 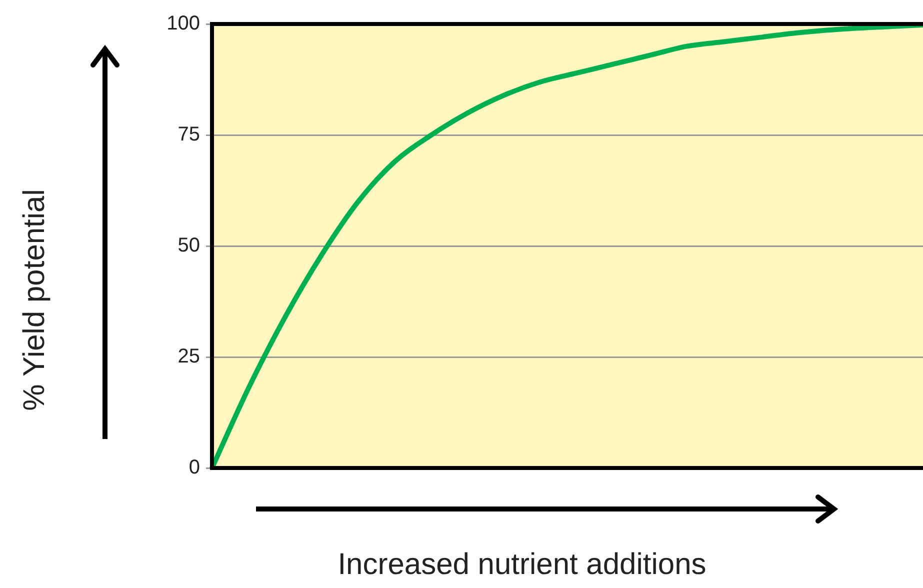 What do you see at coordinates (522, 565) in the screenshot?
I see `x-axis-title: Increased nutrient additions` at bounding box center [522, 565].